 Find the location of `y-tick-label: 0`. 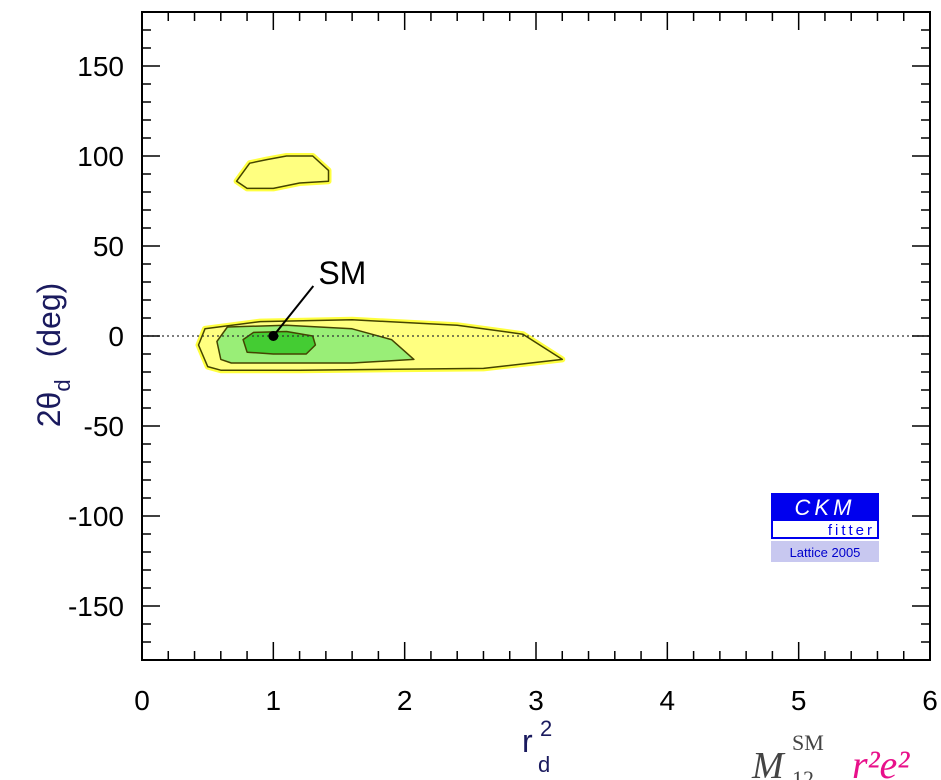

y-tick-label: 0 is located at coordinates (116, 336).